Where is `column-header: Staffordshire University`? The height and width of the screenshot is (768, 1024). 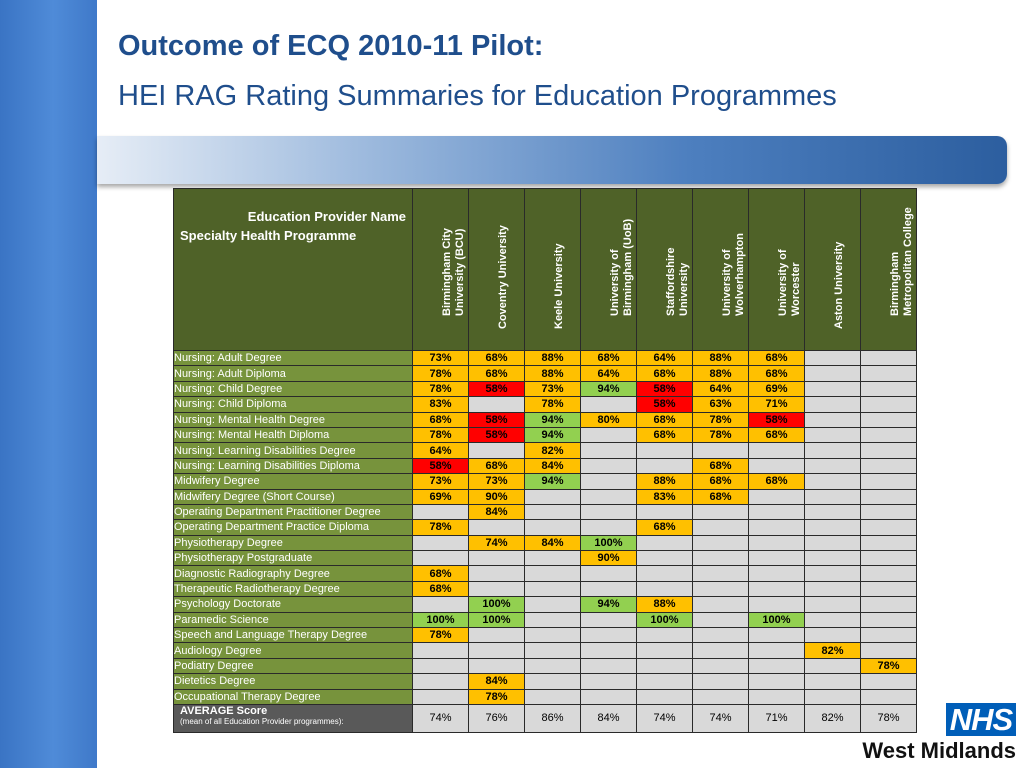 column-header: Staffordshire University is located at coordinates (664, 269).